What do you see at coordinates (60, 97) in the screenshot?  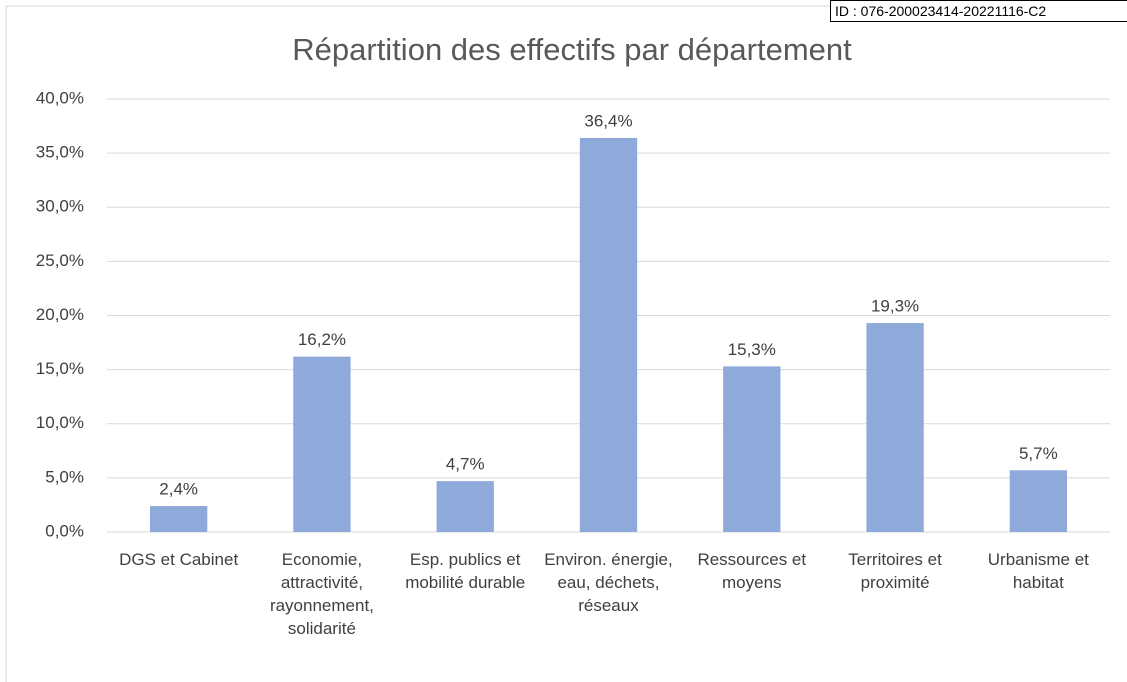 I see `y-tick-label: 40,0%` at bounding box center [60, 97].